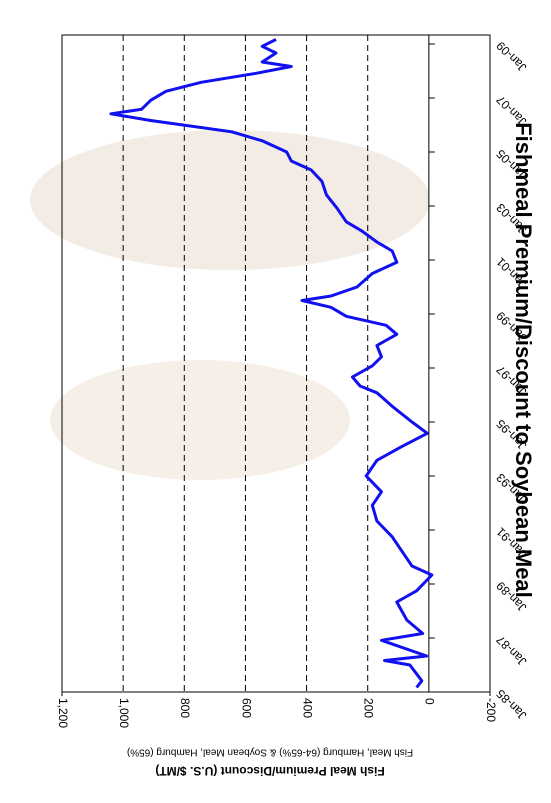 This screenshot has height=803, width=551. Describe the element at coordinates (430, 701) in the screenshot. I see `value-tick-label: 0` at that location.